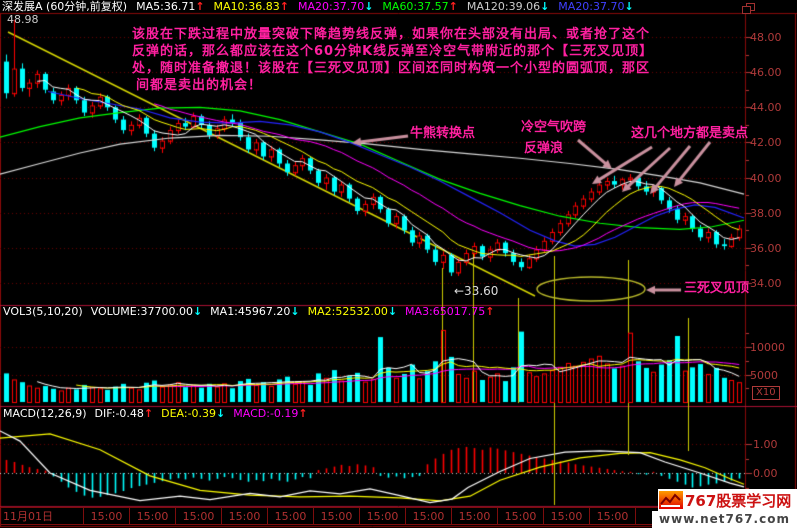  What do you see at coordinates (690, 133) in the screenshot?
I see `sell-points-callout: 这几个地方都是卖点` at bounding box center [690, 133].